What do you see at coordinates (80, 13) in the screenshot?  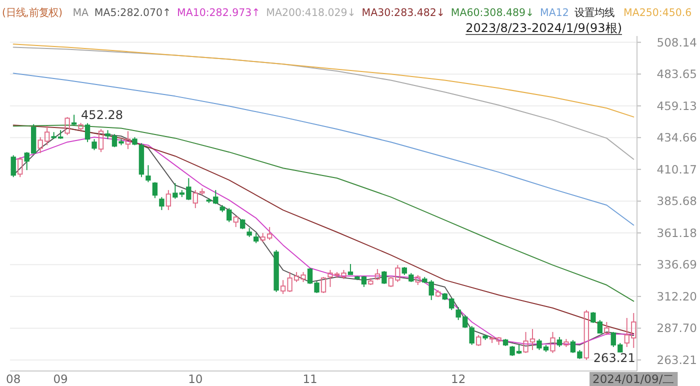 I see `text: MA` at bounding box center [80, 13].